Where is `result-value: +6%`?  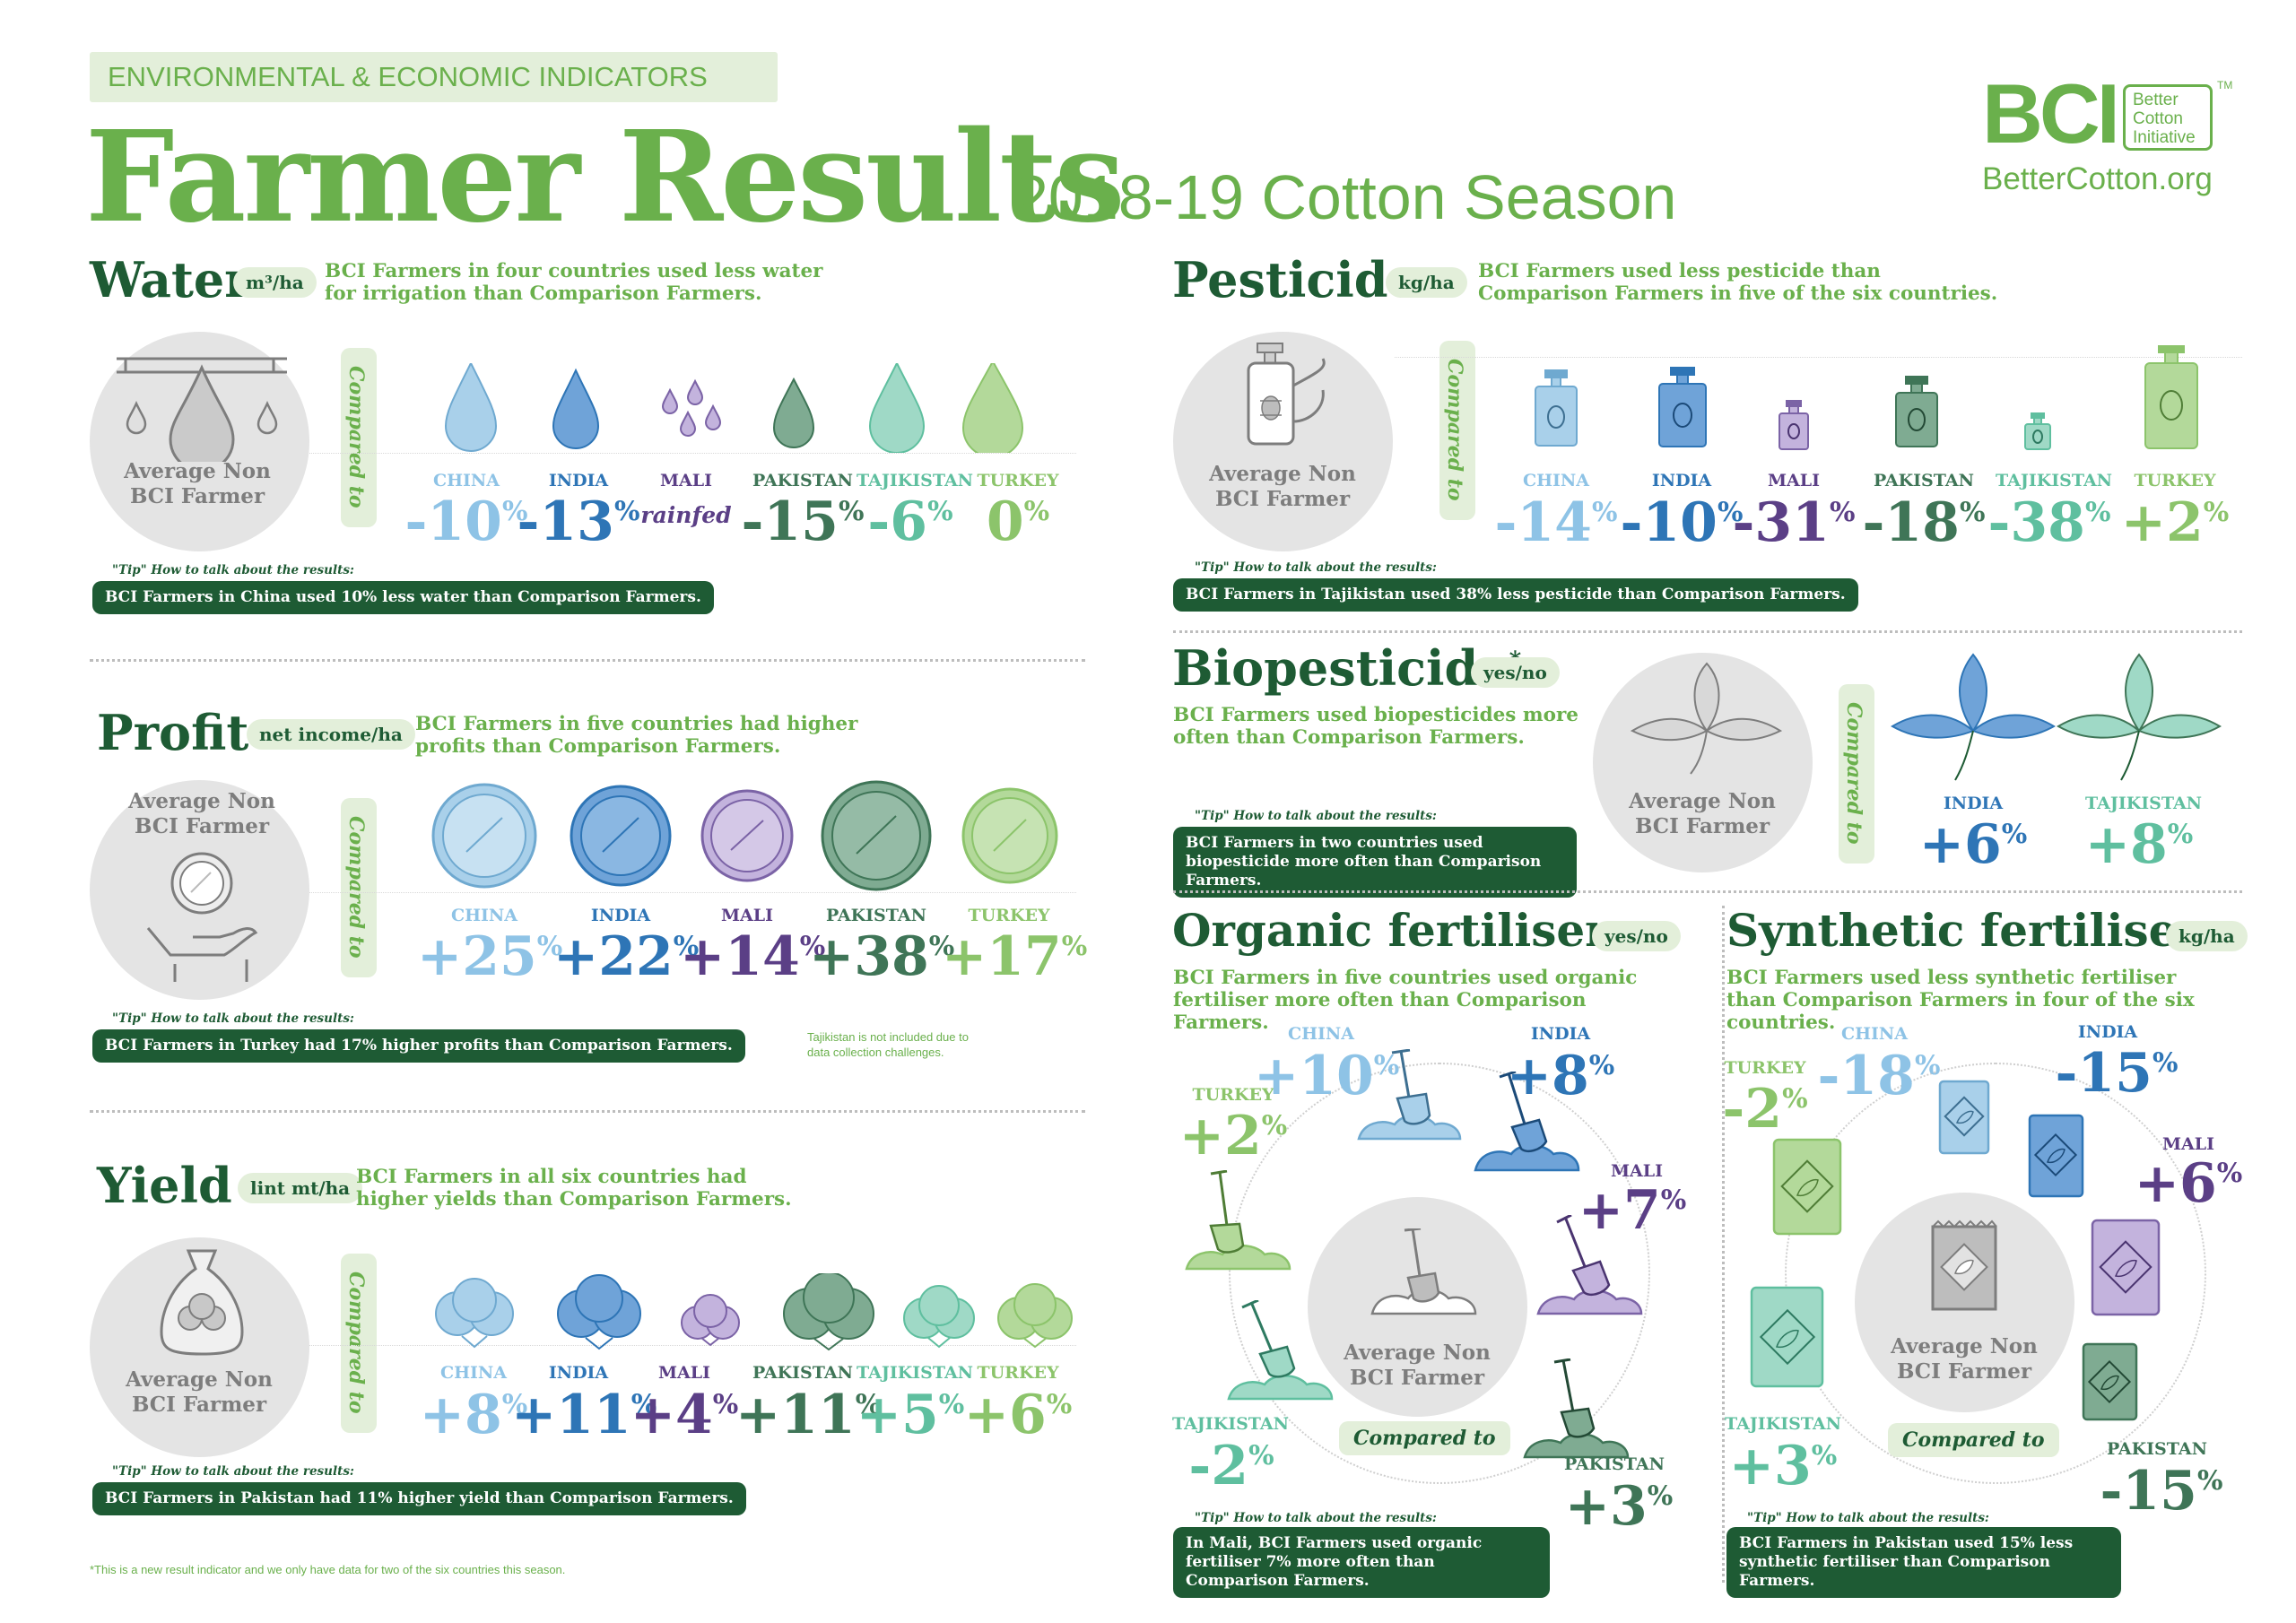
result-value: +6% is located at coordinates (1018, 1415).